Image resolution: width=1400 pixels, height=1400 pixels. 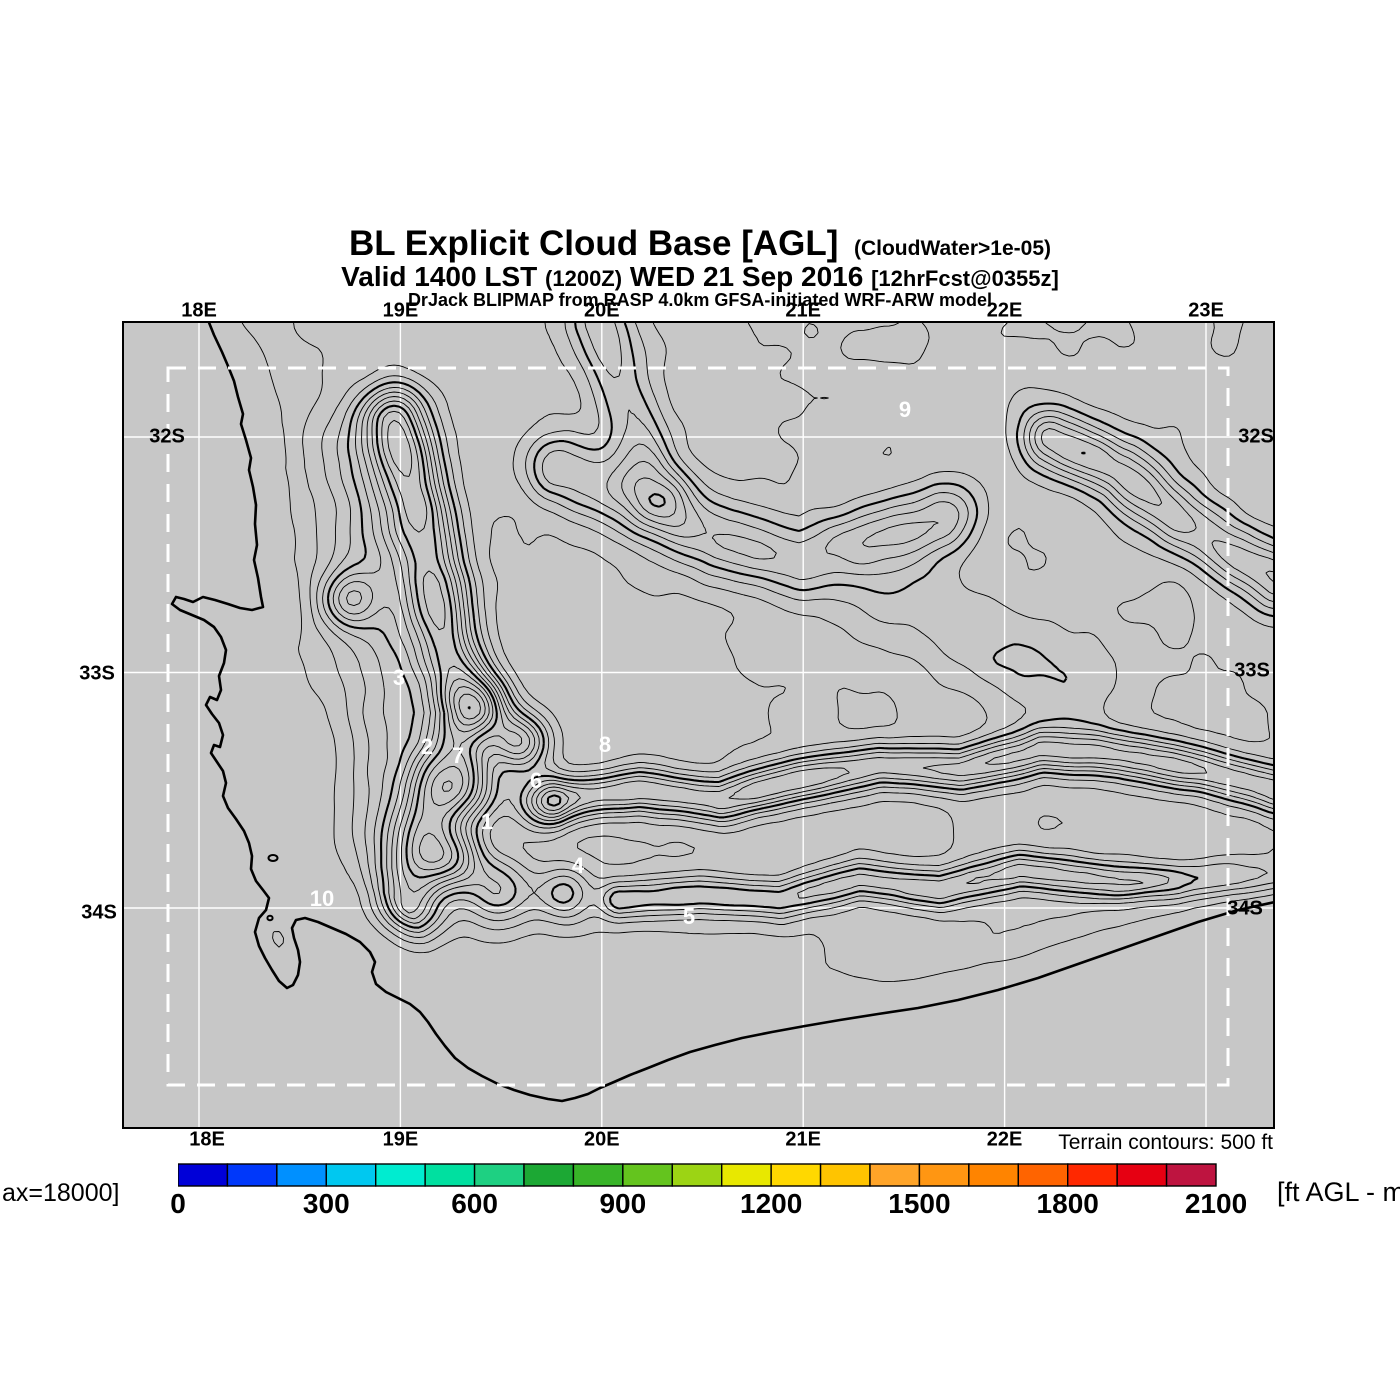 I want to click on bottom-lon-label-21E: 21E, so click(x=803, y=1139).